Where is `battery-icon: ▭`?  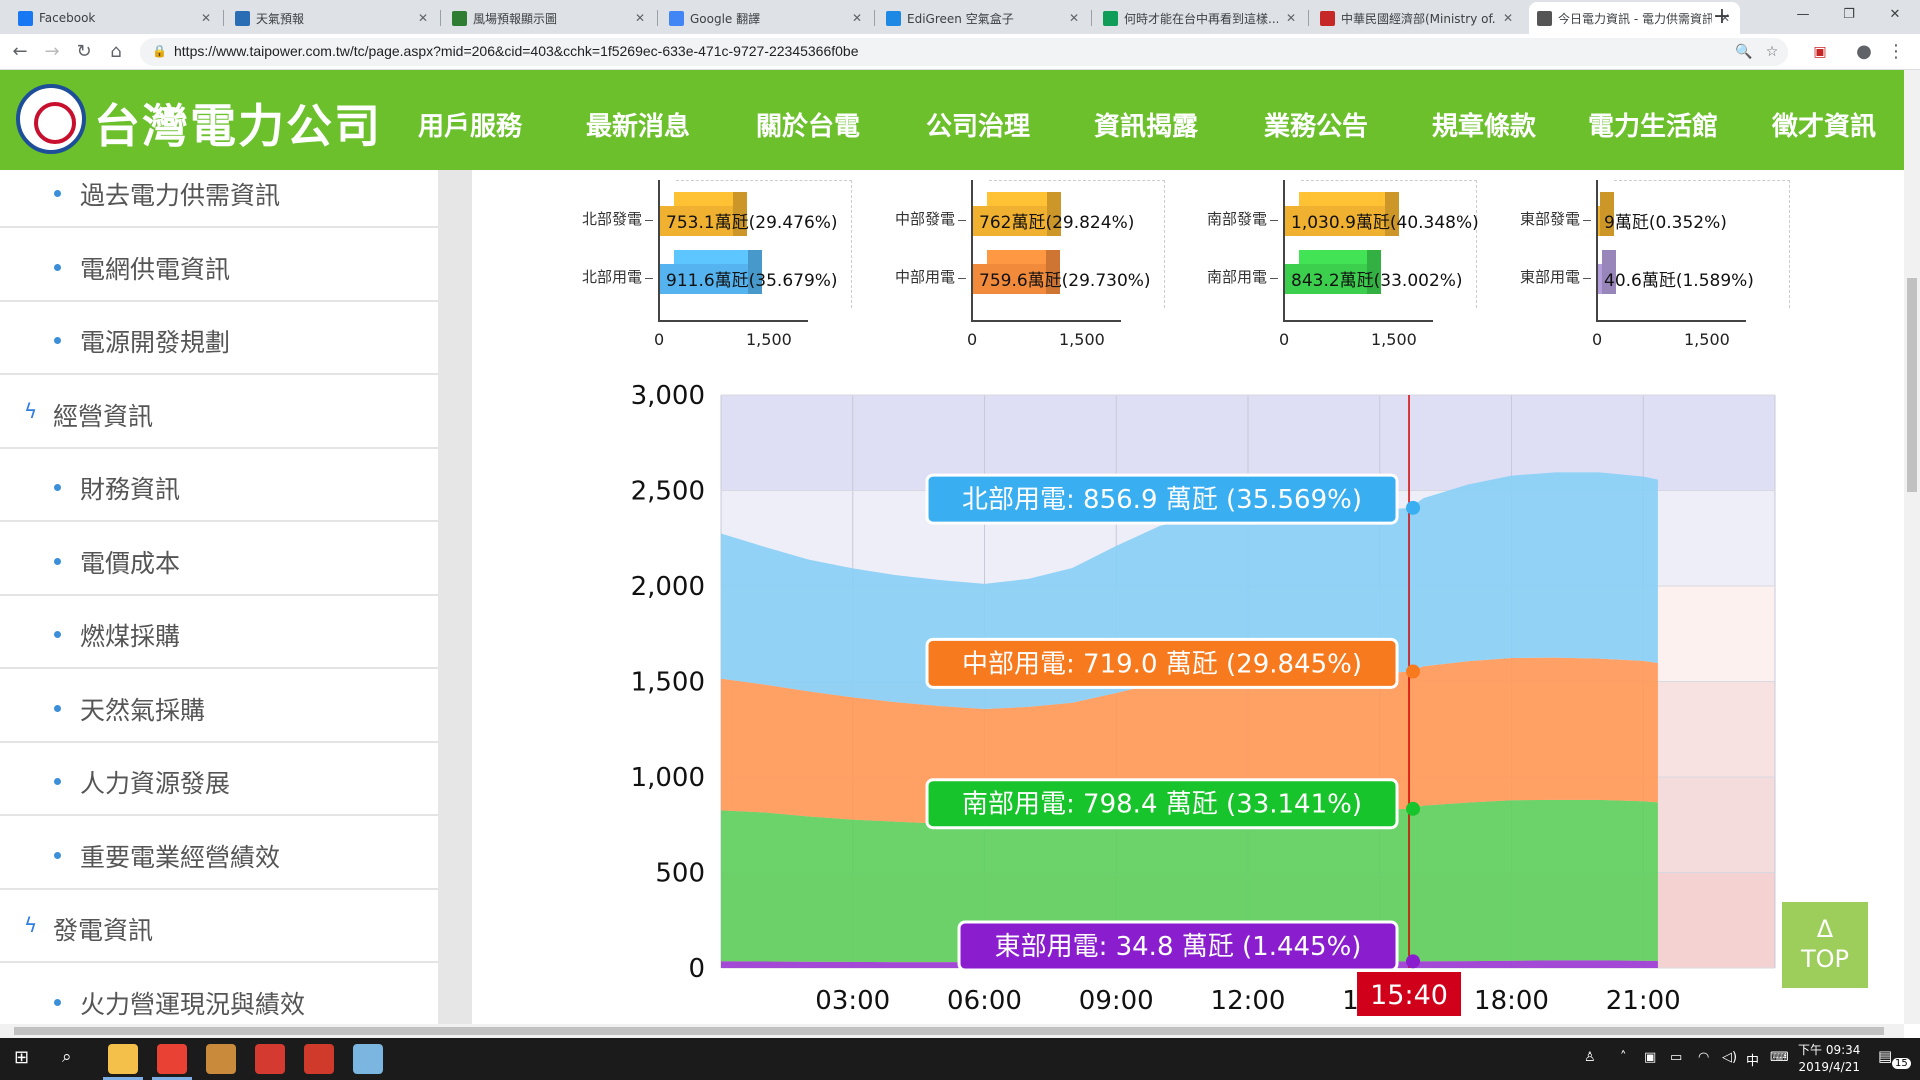
battery-icon: ▭ is located at coordinates (1676, 1057).